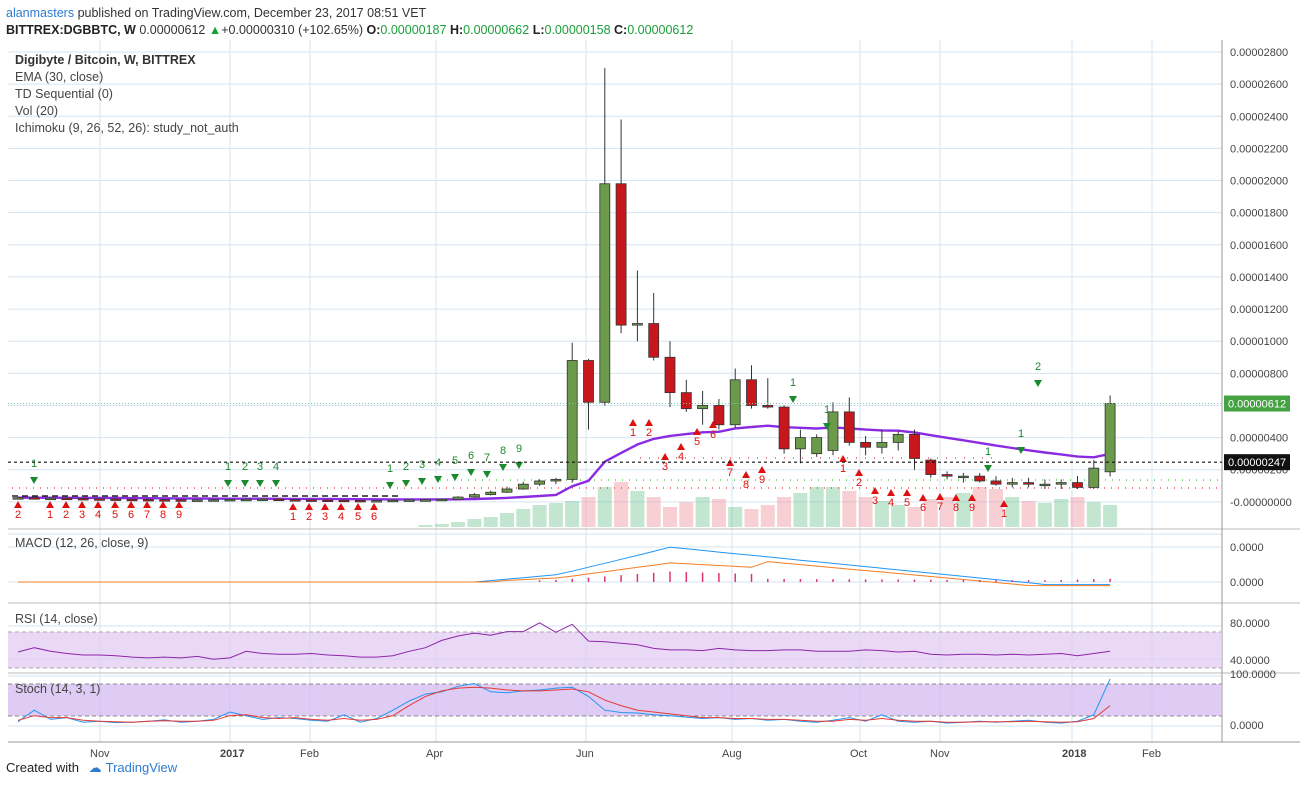  I want to click on legend-td: TD Sequential (0), so click(64, 94).